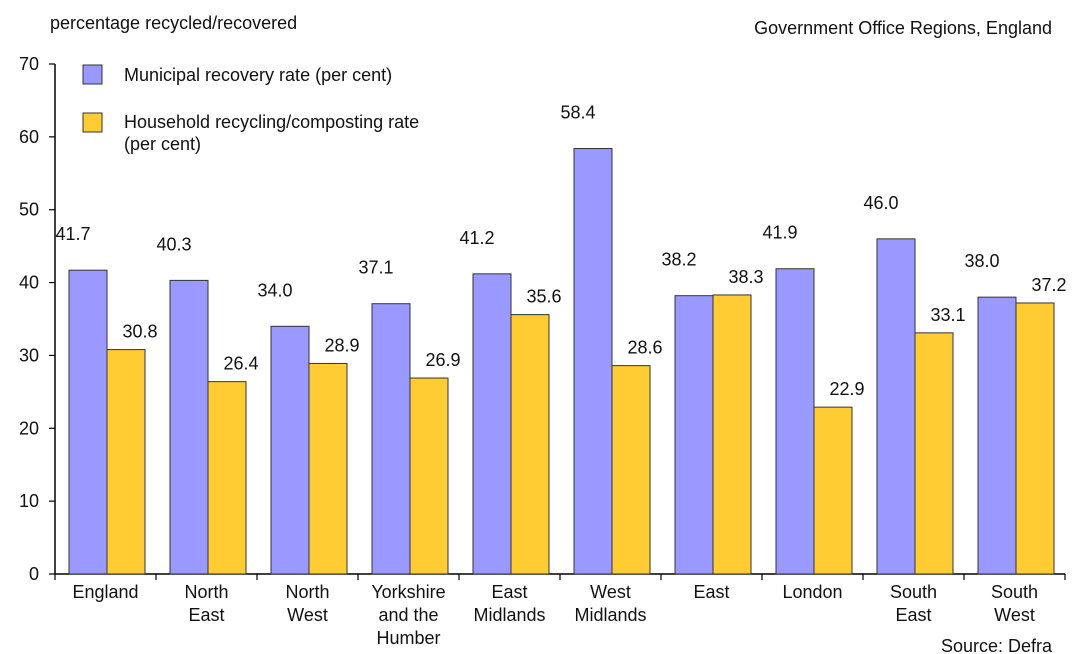  What do you see at coordinates (29, 355) in the screenshot?
I see `y-tick-label: 30` at bounding box center [29, 355].